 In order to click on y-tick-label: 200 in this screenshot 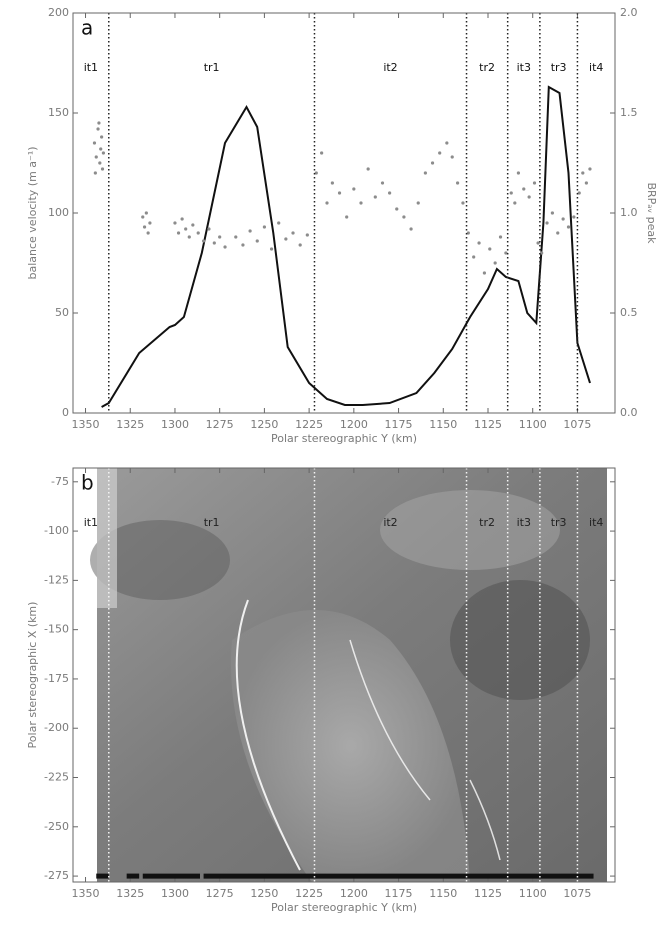, I will do `click(58, 12)`.